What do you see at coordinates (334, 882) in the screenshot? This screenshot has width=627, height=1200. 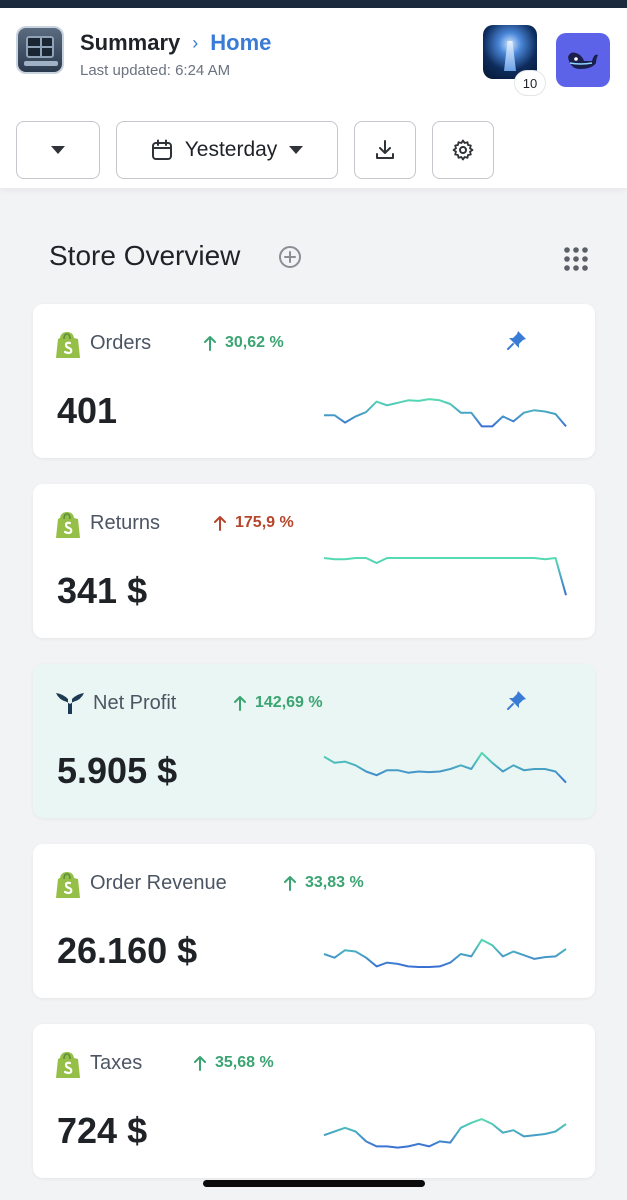 I see `card-change-value: 33,83 %` at bounding box center [334, 882].